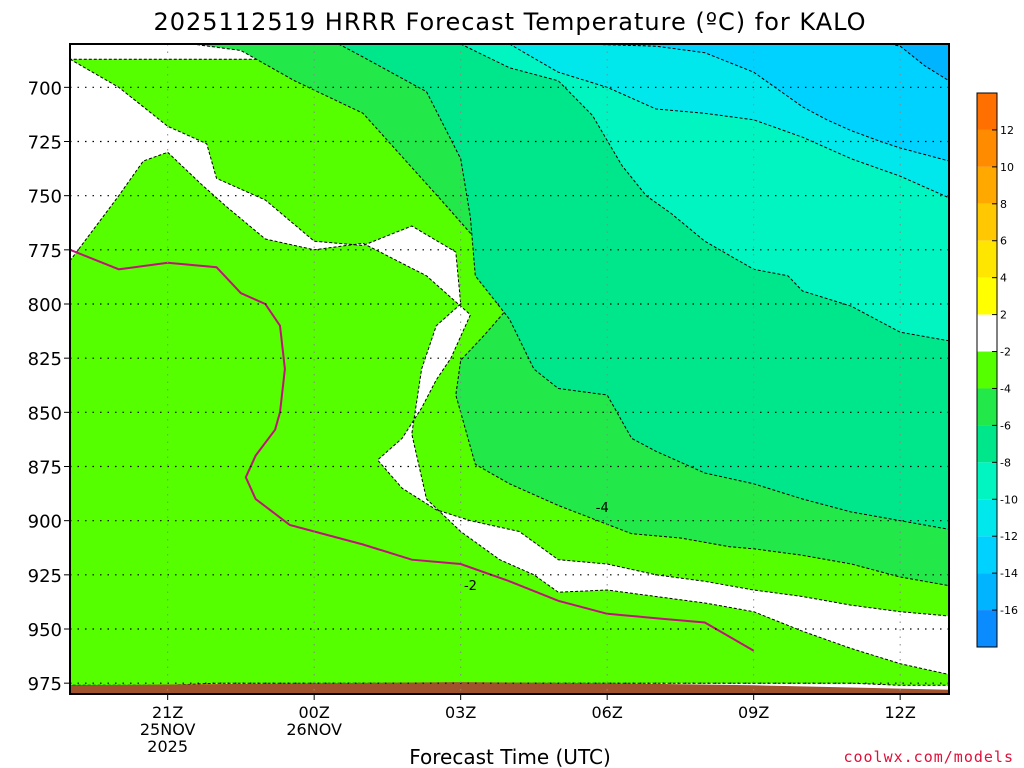 This screenshot has height=768, width=1024. What do you see at coordinates (1009, 573) in the screenshot?
I see `colorbar-label: -14` at bounding box center [1009, 573].